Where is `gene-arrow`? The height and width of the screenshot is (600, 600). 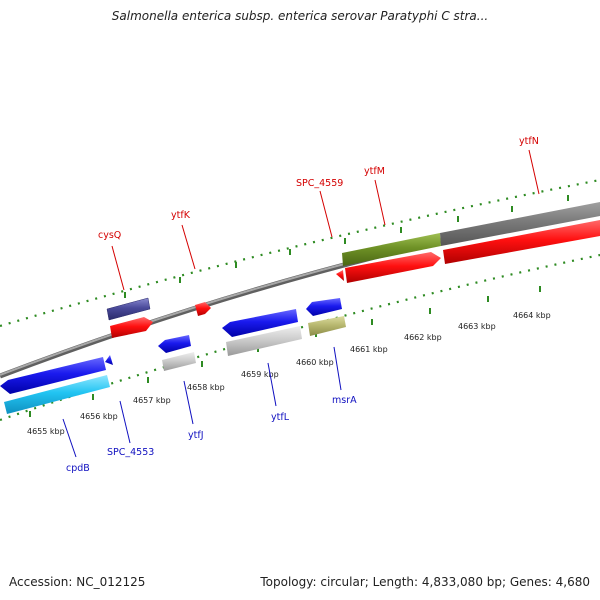 gene-arrow is located at coordinates (131, 327).